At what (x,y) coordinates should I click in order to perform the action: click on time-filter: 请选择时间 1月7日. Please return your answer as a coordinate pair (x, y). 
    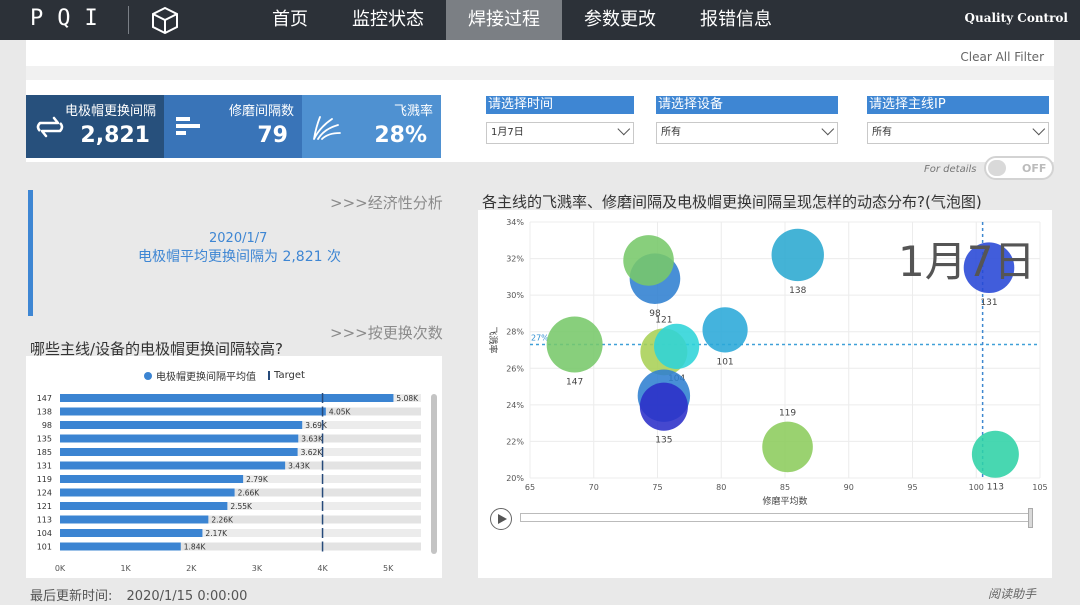
    Looking at the image, I should click on (560, 120).